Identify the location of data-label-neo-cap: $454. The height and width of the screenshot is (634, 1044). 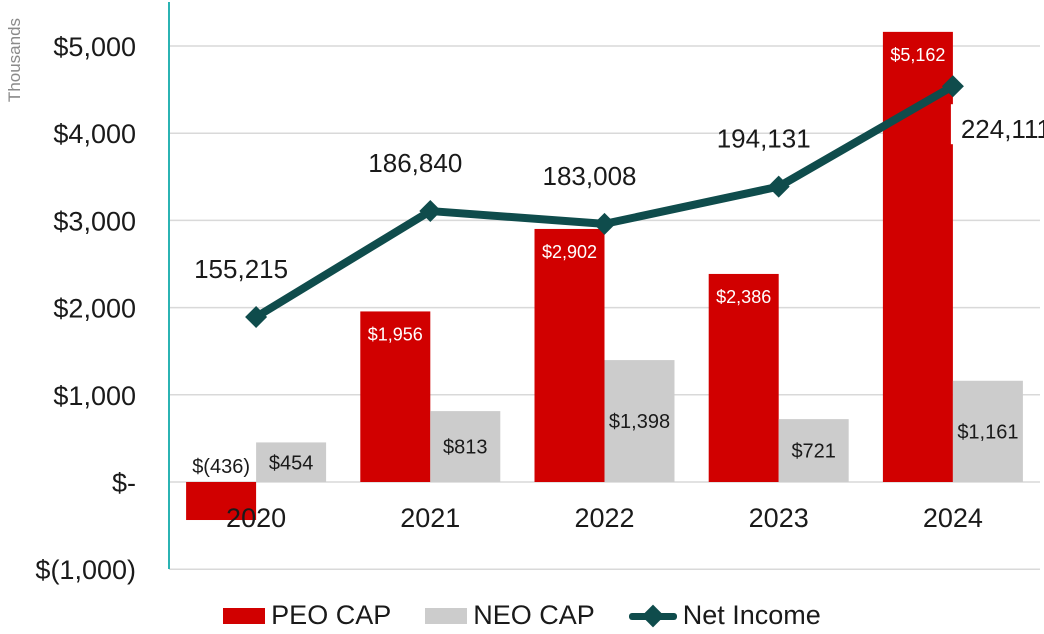
(291, 463).